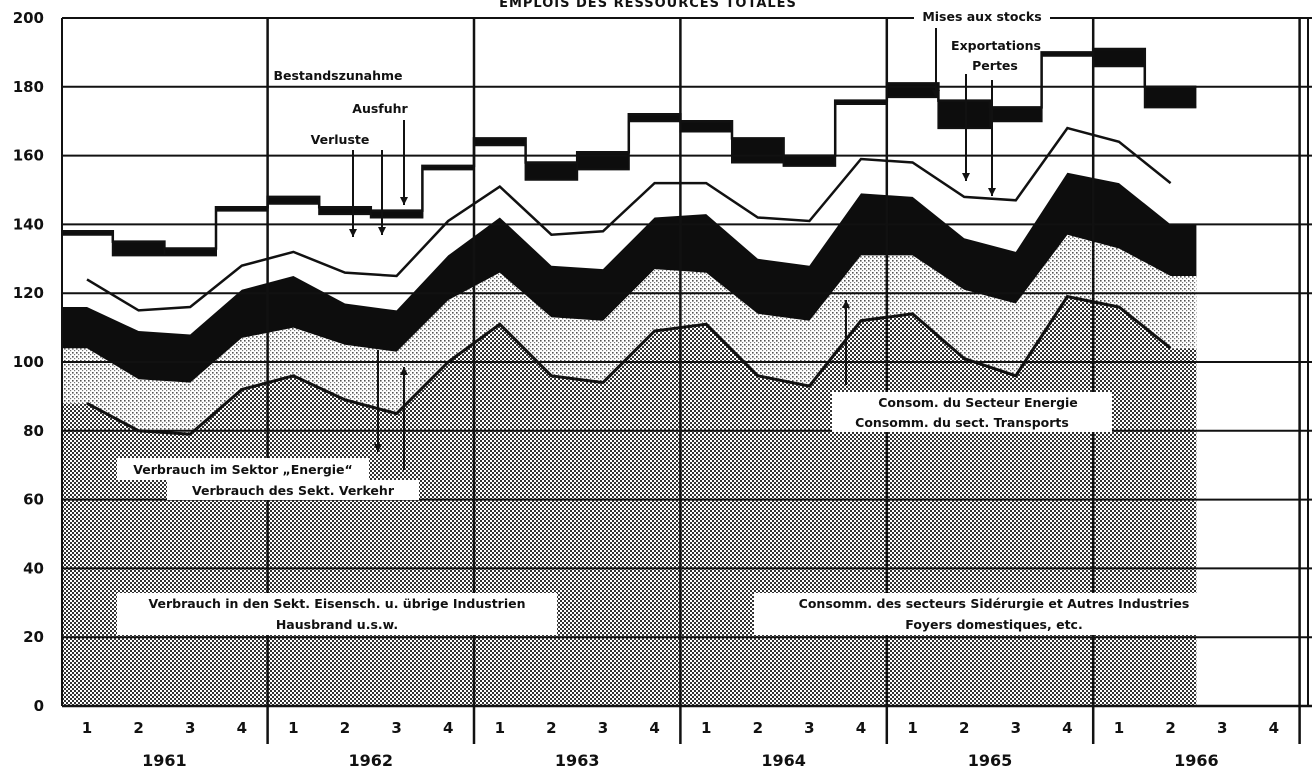 The height and width of the screenshot is (774, 1316). I want to click on label-bg-verkehr-de, so click(293, 490).